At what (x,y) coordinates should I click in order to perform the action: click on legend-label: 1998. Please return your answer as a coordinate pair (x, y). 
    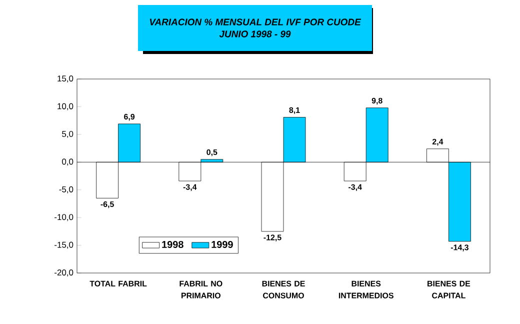
    Looking at the image, I should click on (173, 244).